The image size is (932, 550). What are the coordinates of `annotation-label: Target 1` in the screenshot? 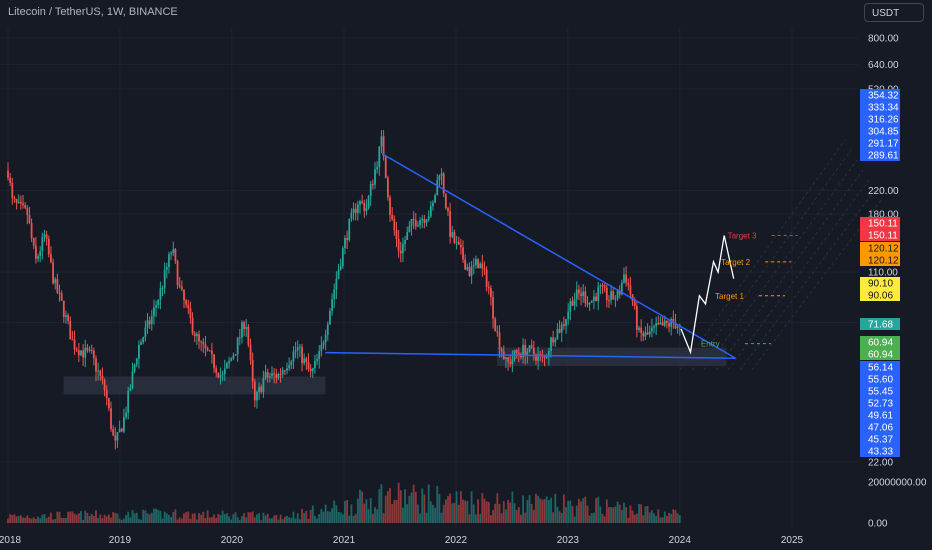 It's located at (729, 296).